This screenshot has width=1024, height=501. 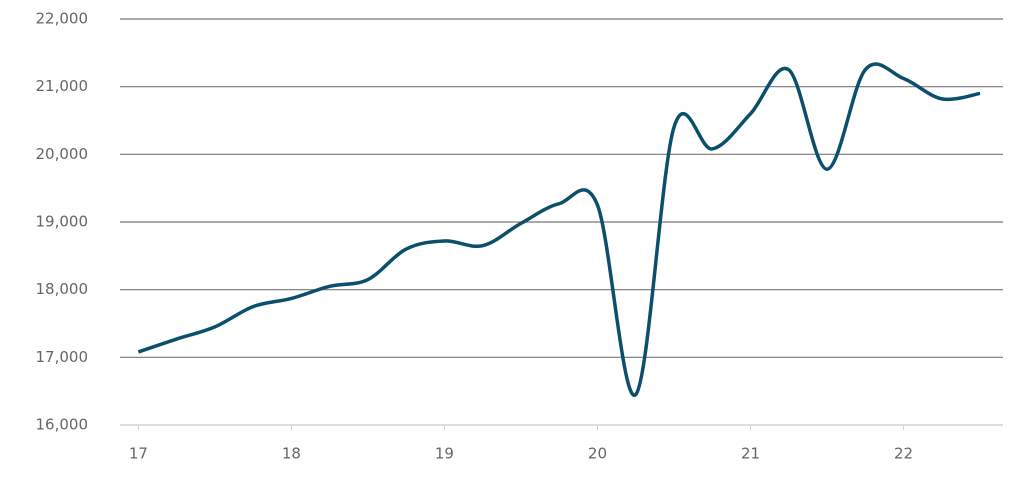 I want to click on y-tick-label: 18,000, so click(x=62, y=289).